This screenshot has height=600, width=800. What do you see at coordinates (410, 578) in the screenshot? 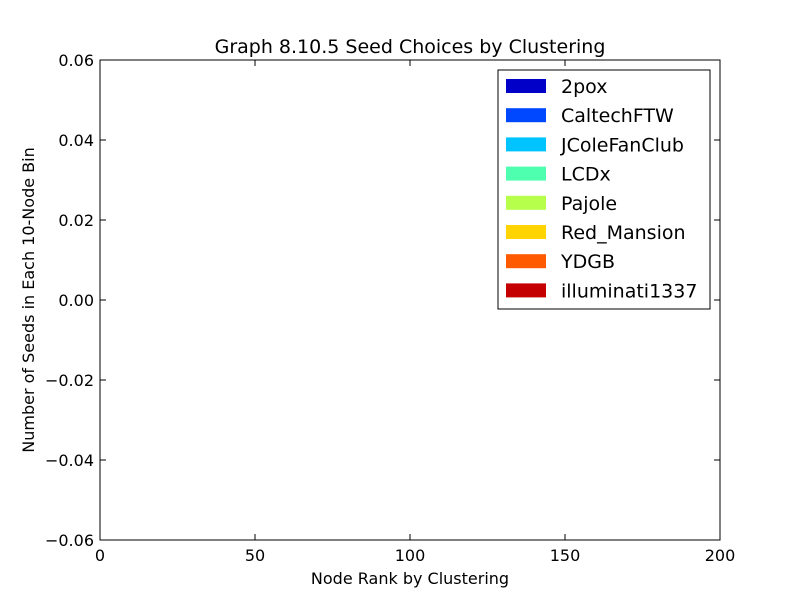
I see `x-axis-label: Node Rank by Clustering` at bounding box center [410, 578].